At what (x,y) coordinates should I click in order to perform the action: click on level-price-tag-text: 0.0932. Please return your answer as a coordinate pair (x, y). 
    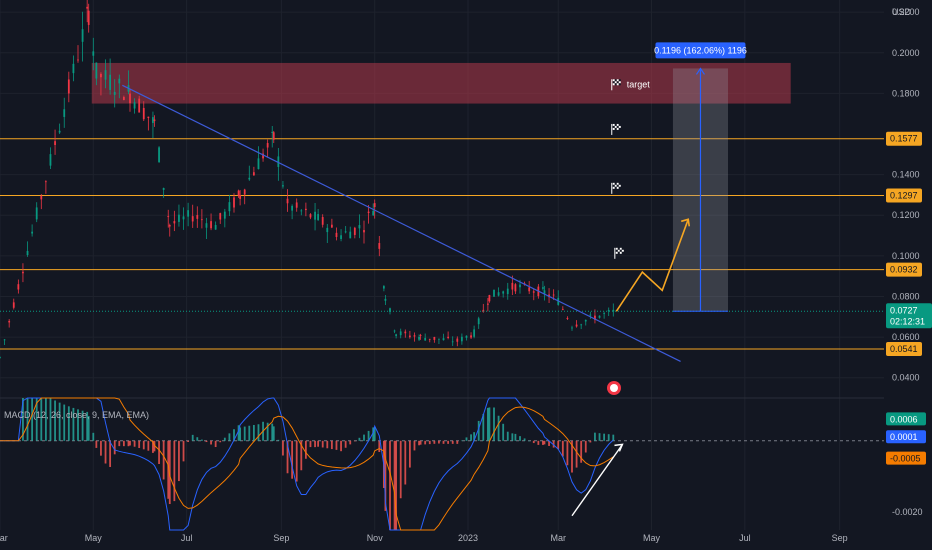
    Looking at the image, I should click on (904, 270).